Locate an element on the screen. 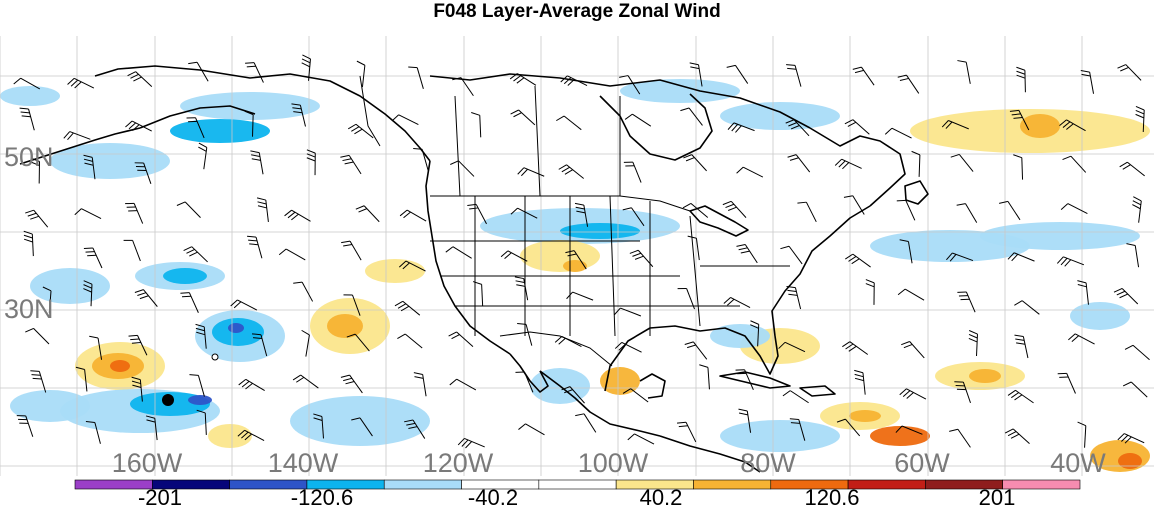 The width and height of the screenshot is (1154, 511). colorbar is located at coordinates (577, 484).